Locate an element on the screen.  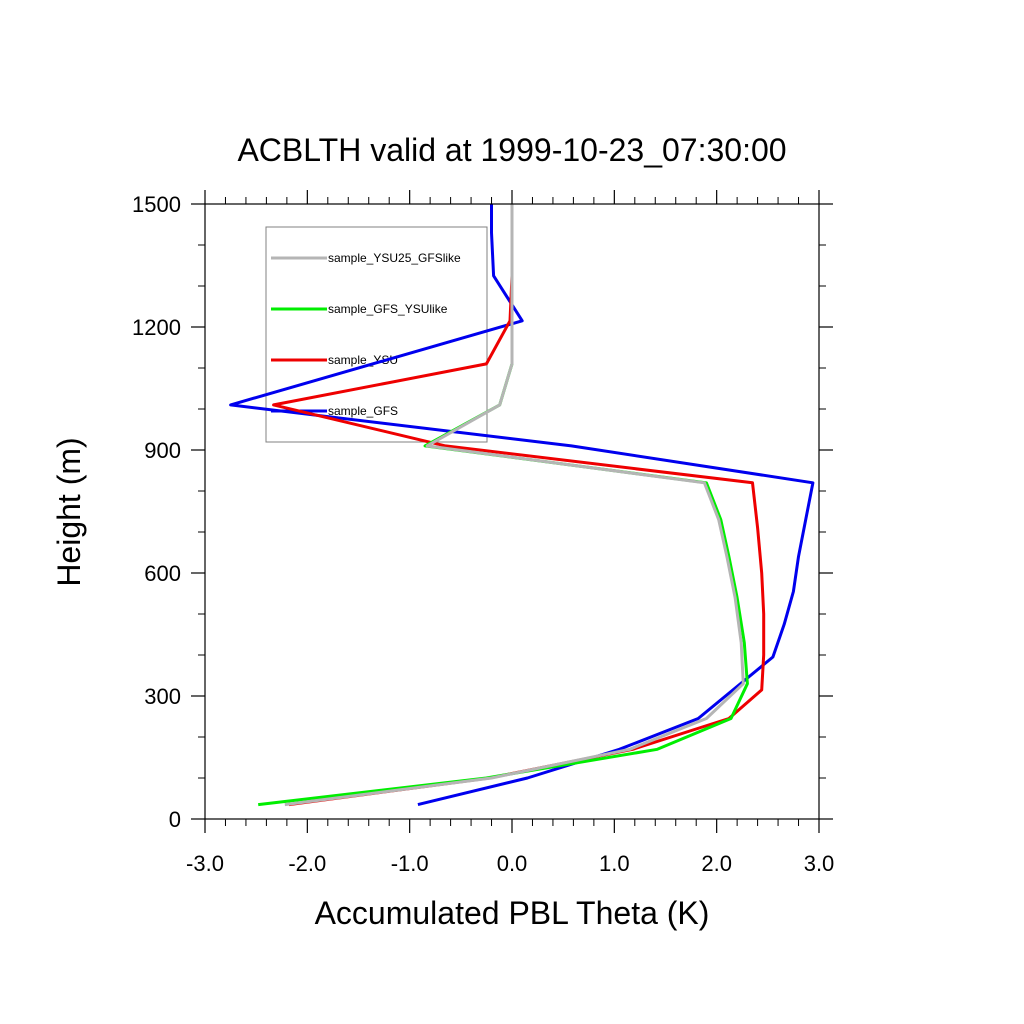
legend-label: sample_YSU25_GFSlike is located at coordinates (394, 258).